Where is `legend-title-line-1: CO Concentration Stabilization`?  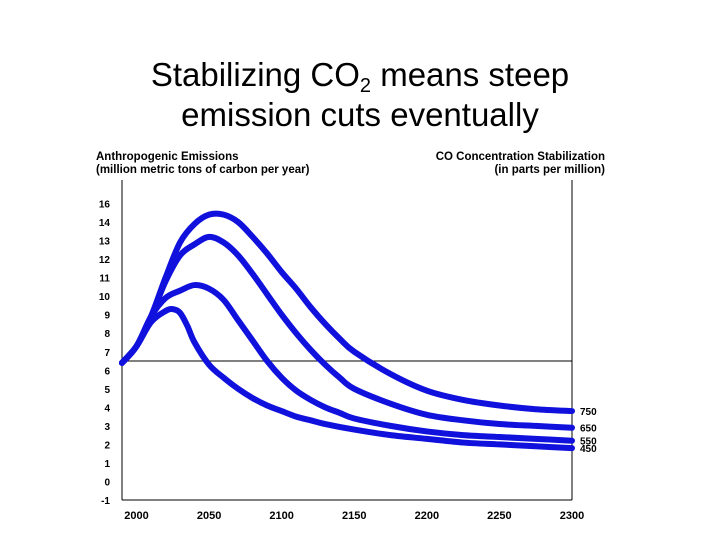
legend-title-line-1: CO Concentration Stabilization is located at coordinates (520, 157).